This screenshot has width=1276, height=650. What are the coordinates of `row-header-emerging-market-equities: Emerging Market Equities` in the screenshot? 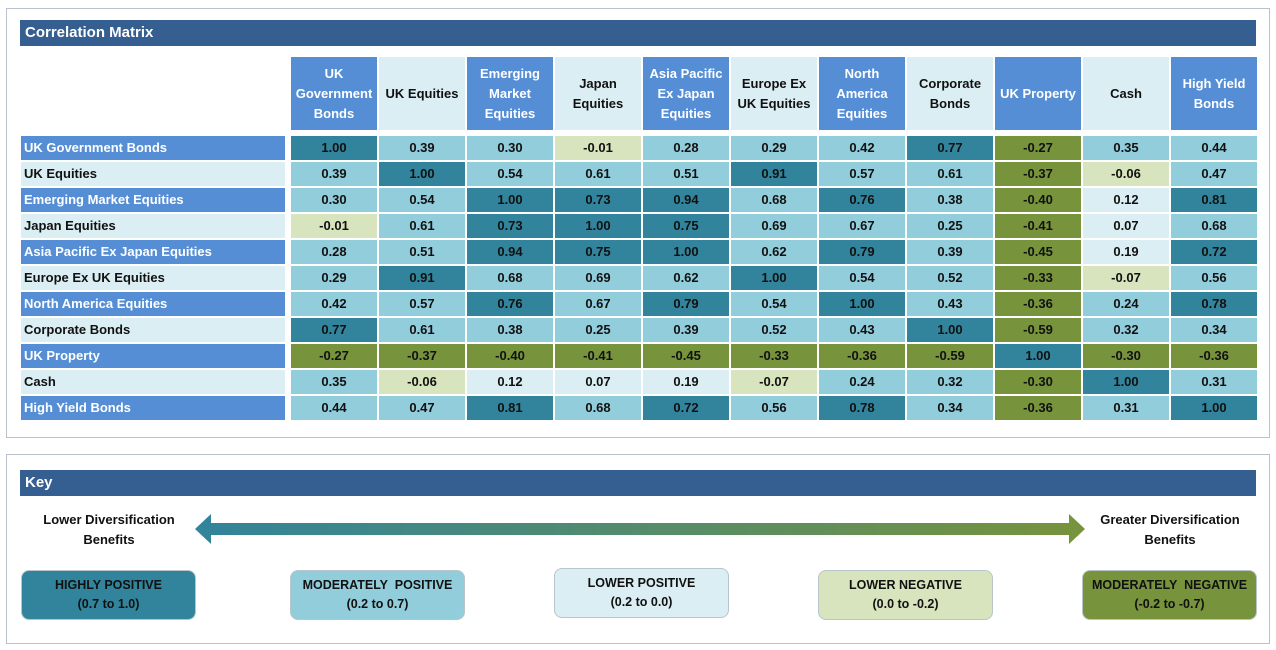 It's located at (153, 200).